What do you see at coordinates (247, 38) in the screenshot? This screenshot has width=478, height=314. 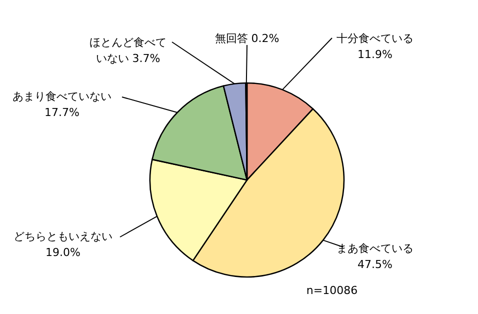 I see `slice-label: 無回答 0.2%` at bounding box center [247, 38].